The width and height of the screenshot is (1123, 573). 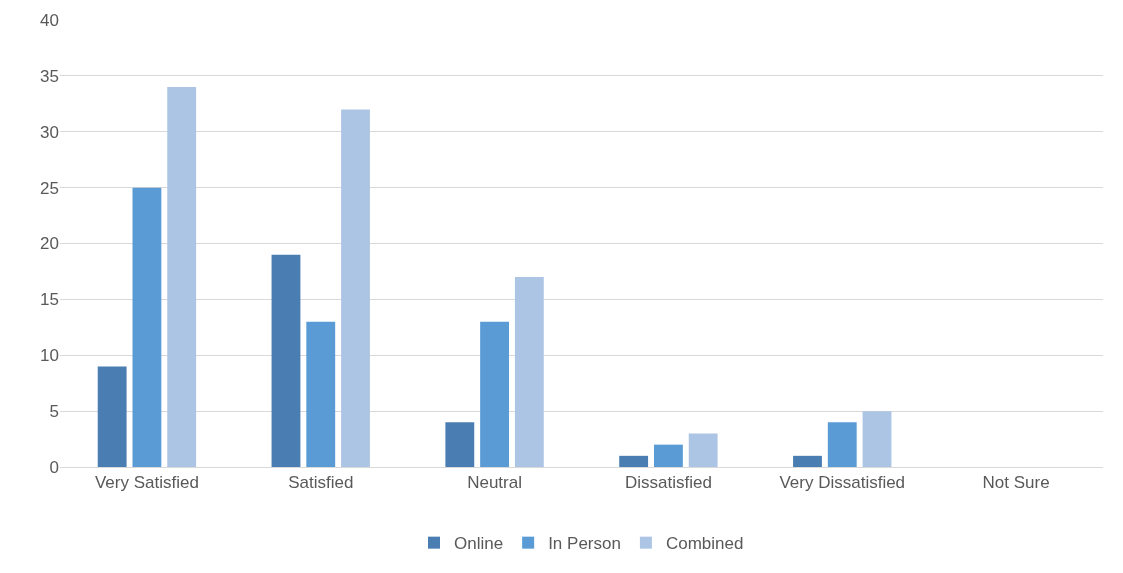 What do you see at coordinates (49, 188) in the screenshot?
I see `y-tick-label: 25` at bounding box center [49, 188].